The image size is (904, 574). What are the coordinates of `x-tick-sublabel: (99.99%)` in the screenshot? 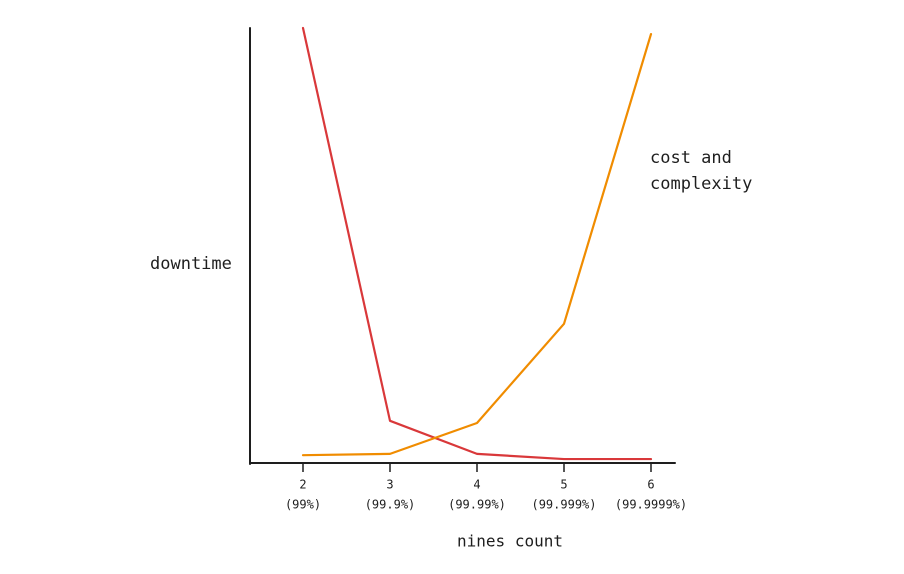 It's located at (477, 505).